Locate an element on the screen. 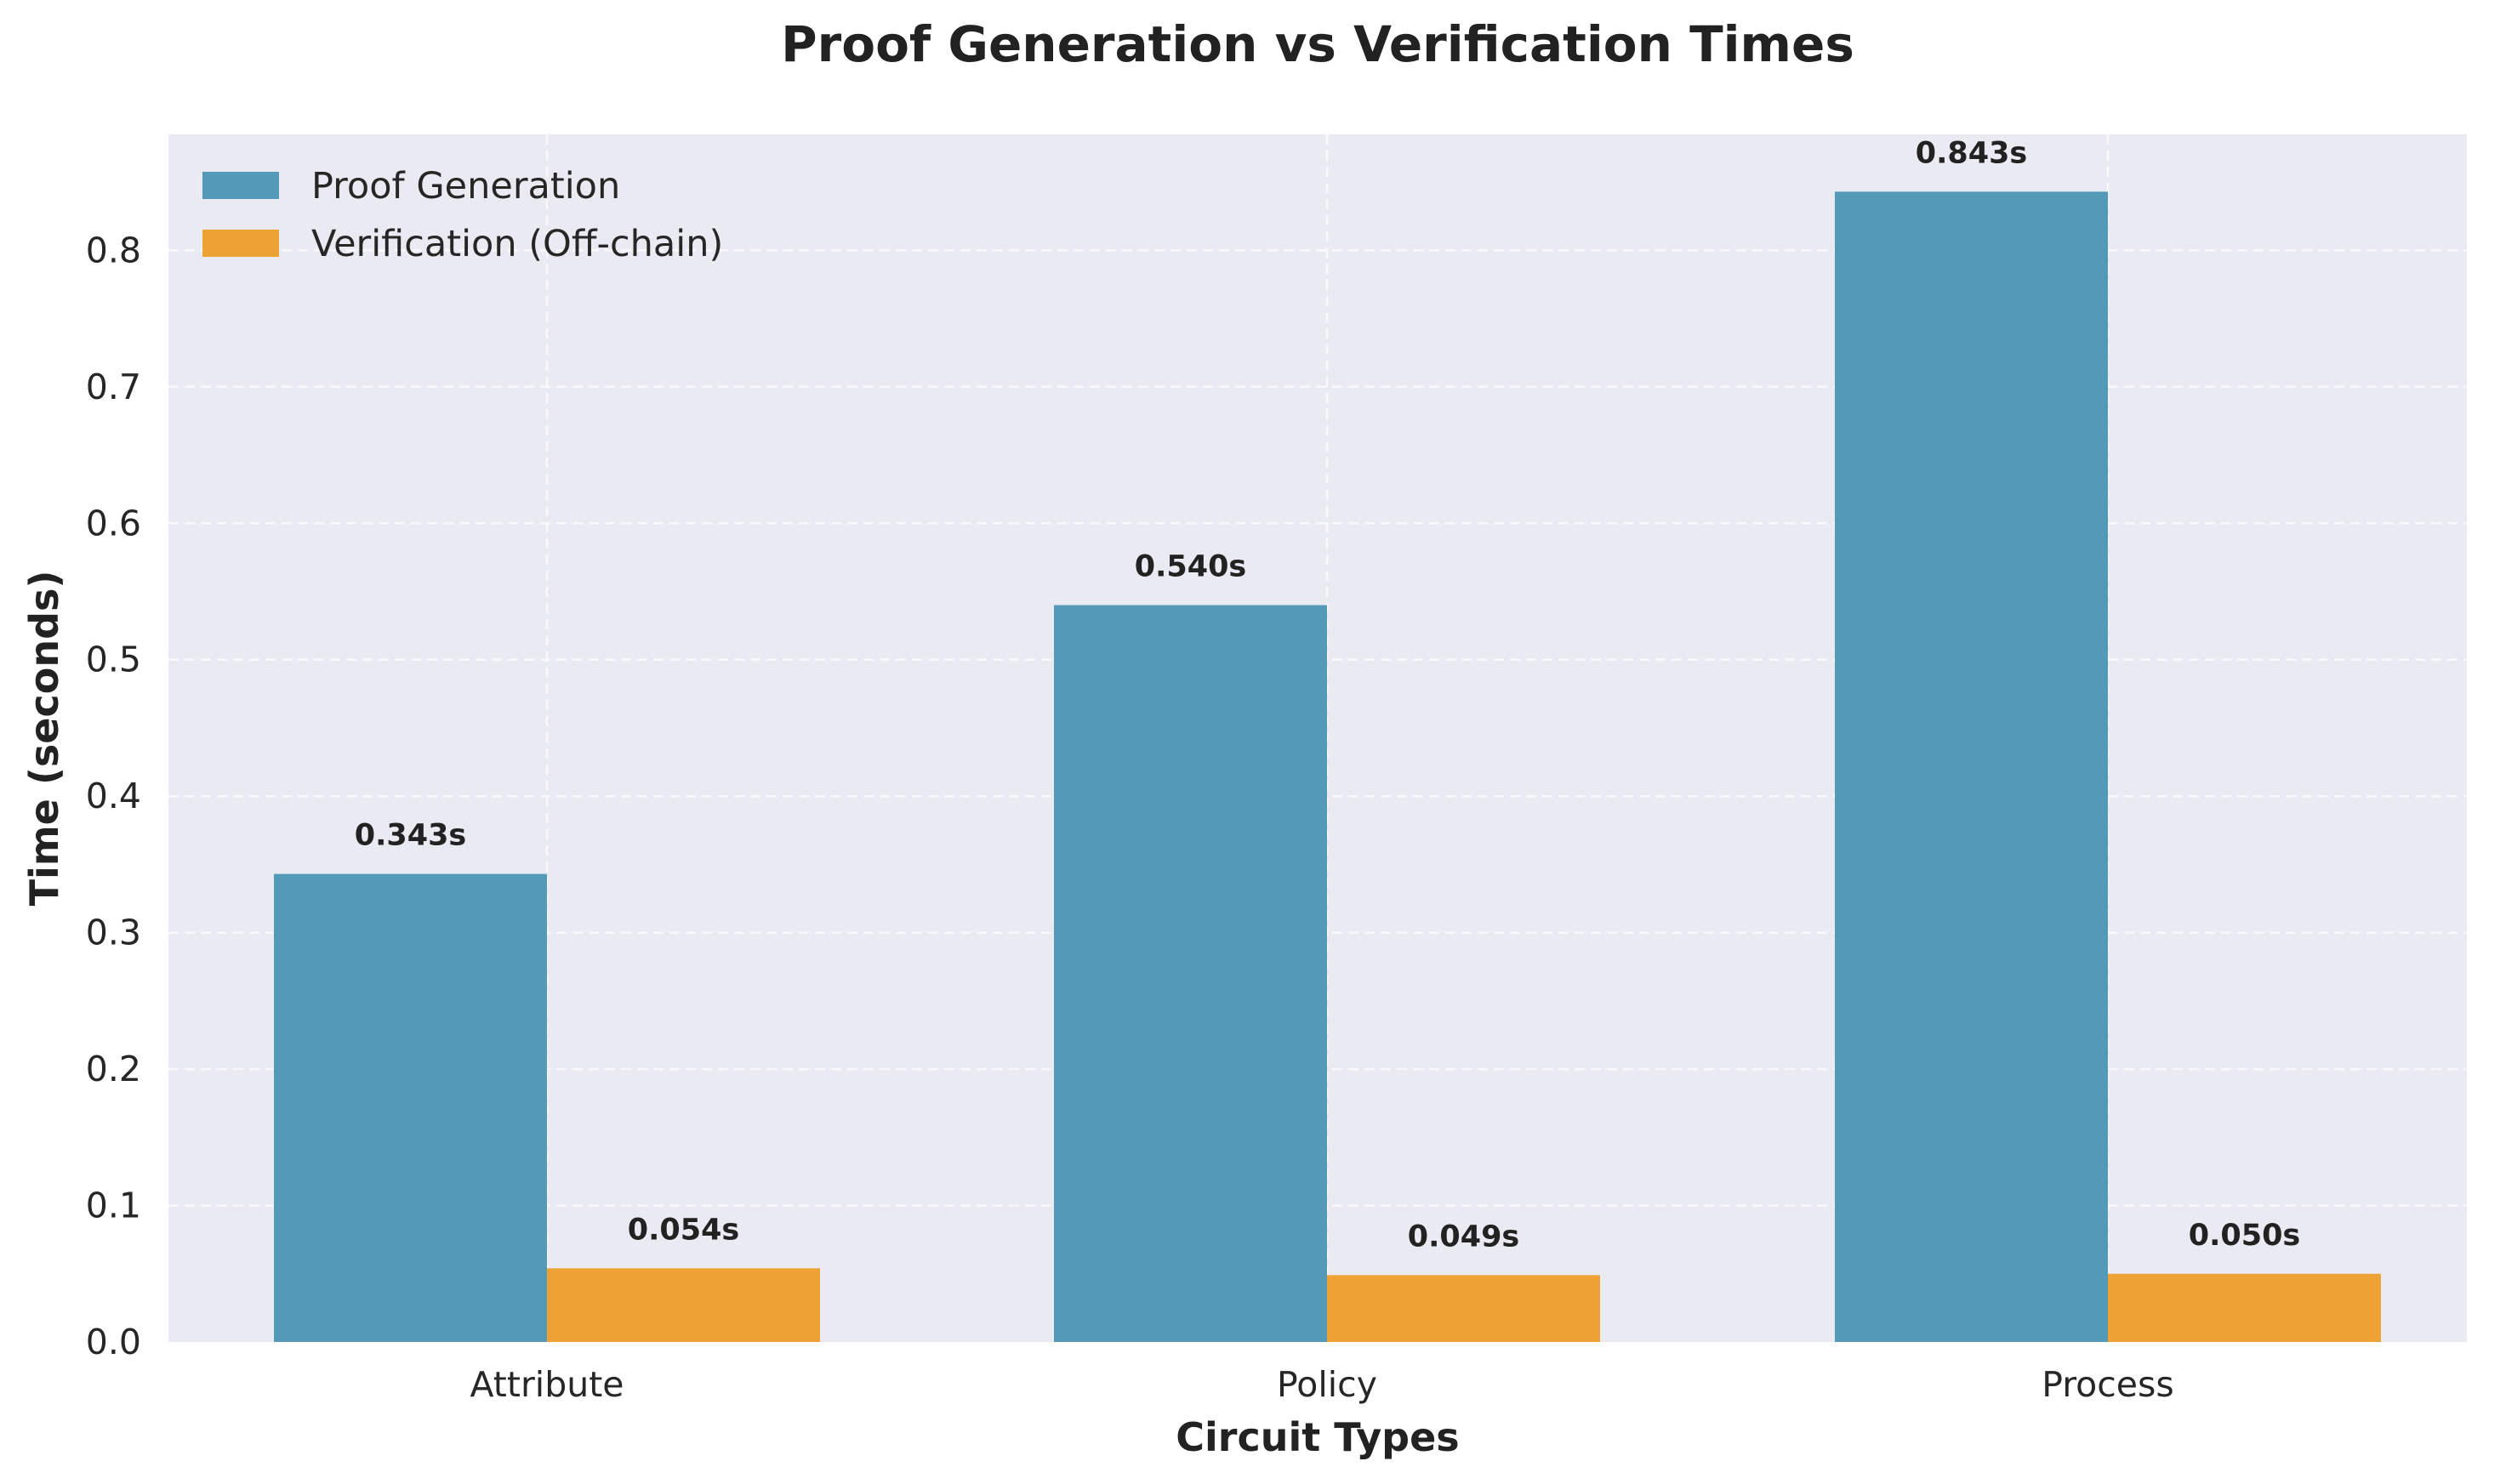 The height and width of the screenshot is (1484, 2506). bar-verification-off-chain-policy is located at coordinates (1463, 1309).